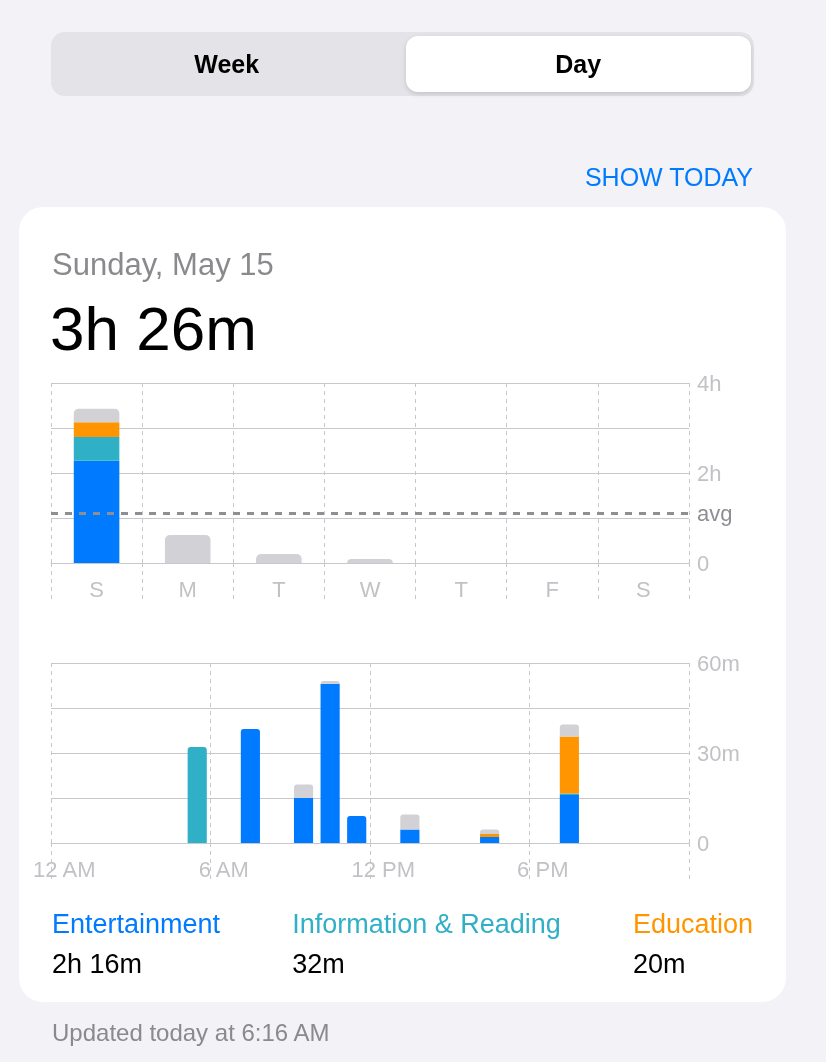 The width and height of the screenshot is (826, 1062). Describe the element at coordinates (426, 924) in the screenshot. I see `text: Information & Reading` at that location.